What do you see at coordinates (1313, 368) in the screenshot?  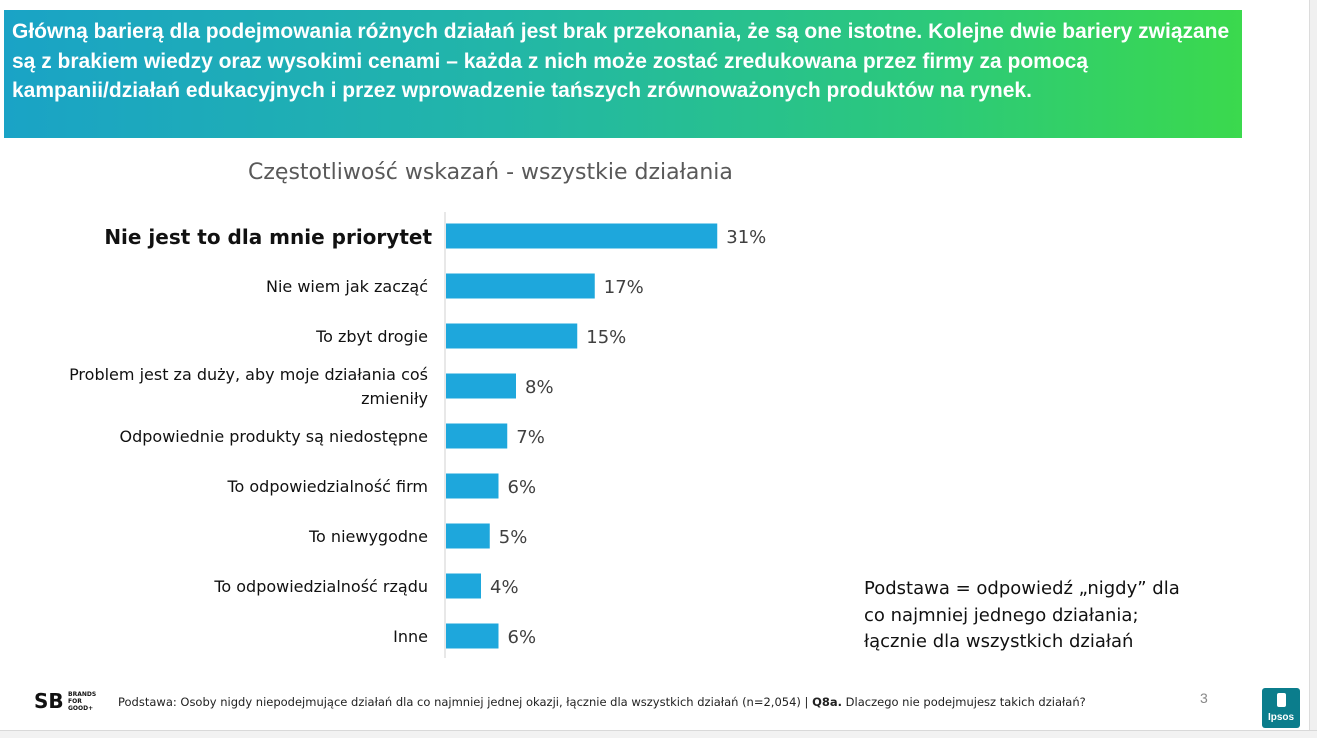 I see `window-edge` at bounding box center [1313, 368].